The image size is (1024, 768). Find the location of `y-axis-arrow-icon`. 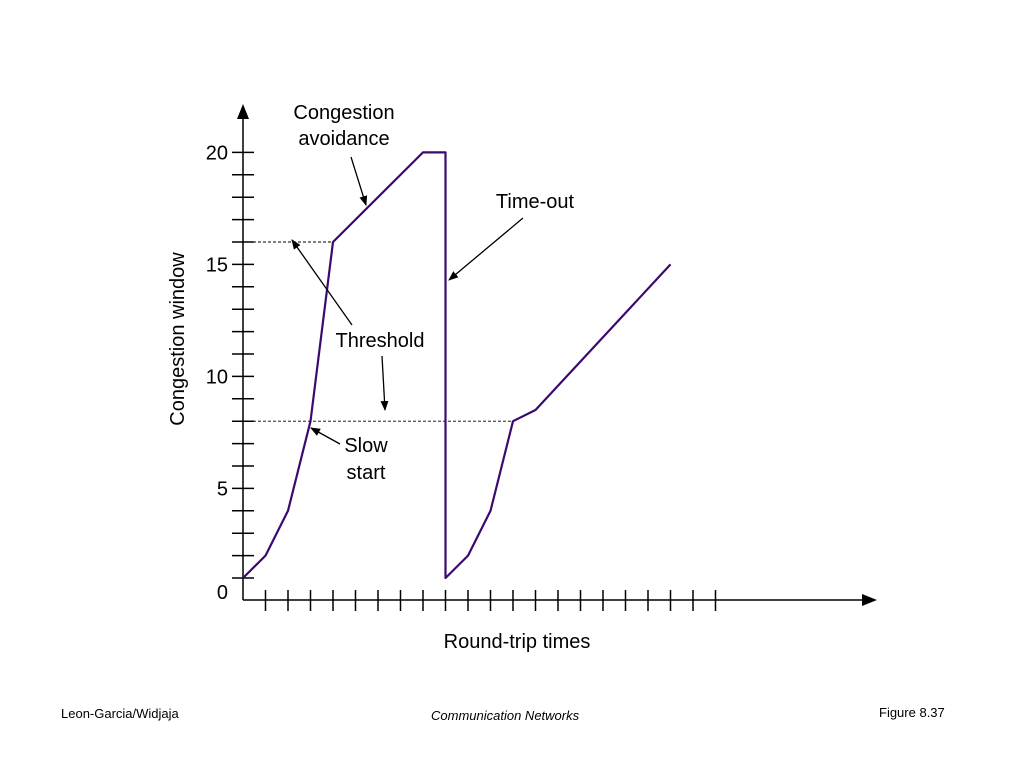

y-axis-arrow-icon is located at coordinates (243, 111).